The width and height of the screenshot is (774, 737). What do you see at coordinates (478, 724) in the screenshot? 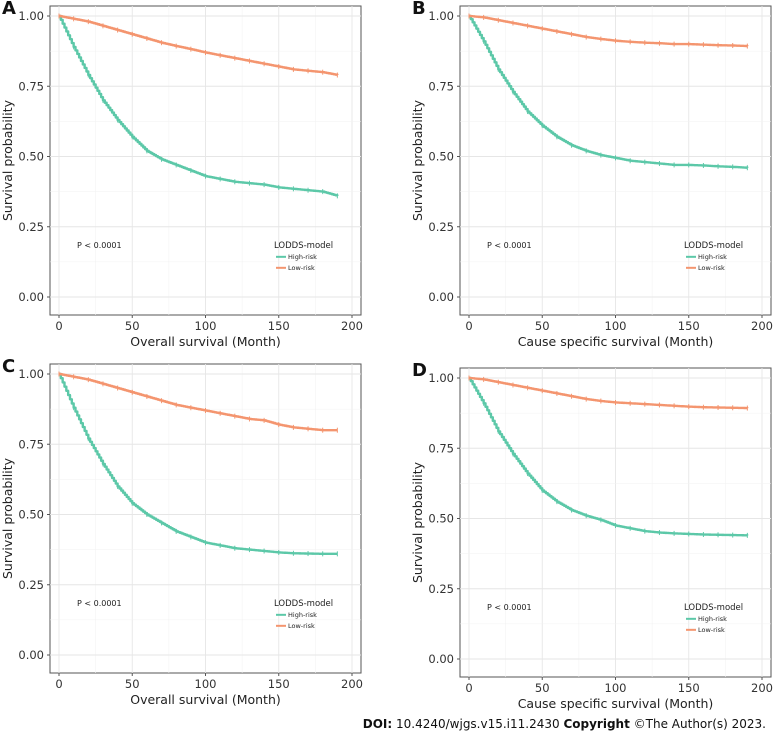
I see `doi-value: 10.4240/wjgs.v15.i11.2430` at bounding box center [478, 724].